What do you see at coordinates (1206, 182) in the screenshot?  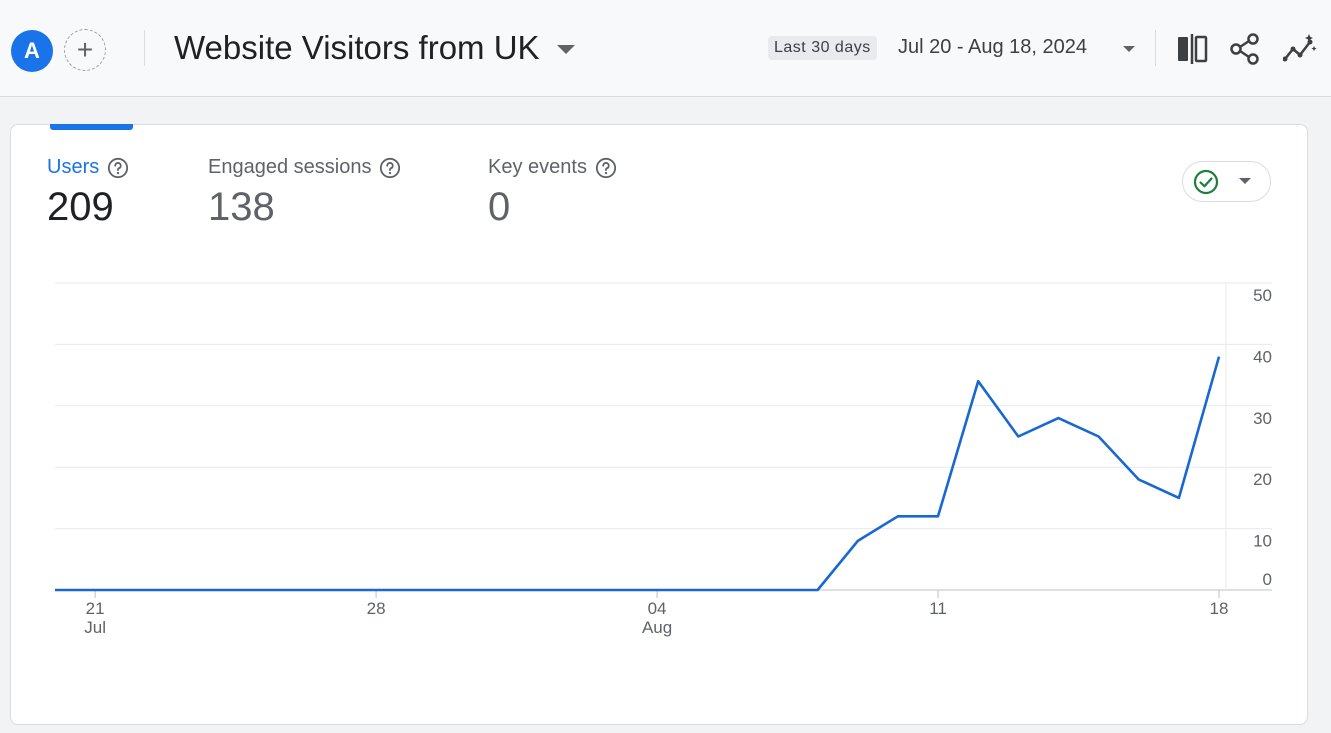 I see `check-circle-icon` at bounding box center [1206, 182].